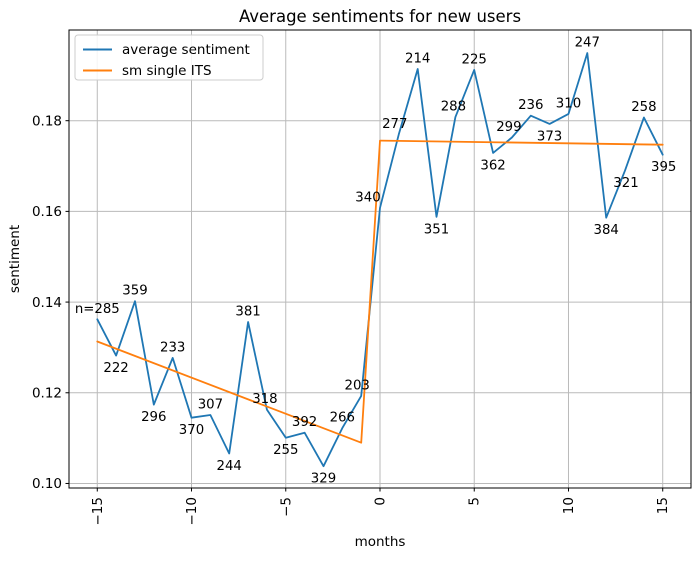  I want to click on y-tick-label: 0.16, so click(47, 212).